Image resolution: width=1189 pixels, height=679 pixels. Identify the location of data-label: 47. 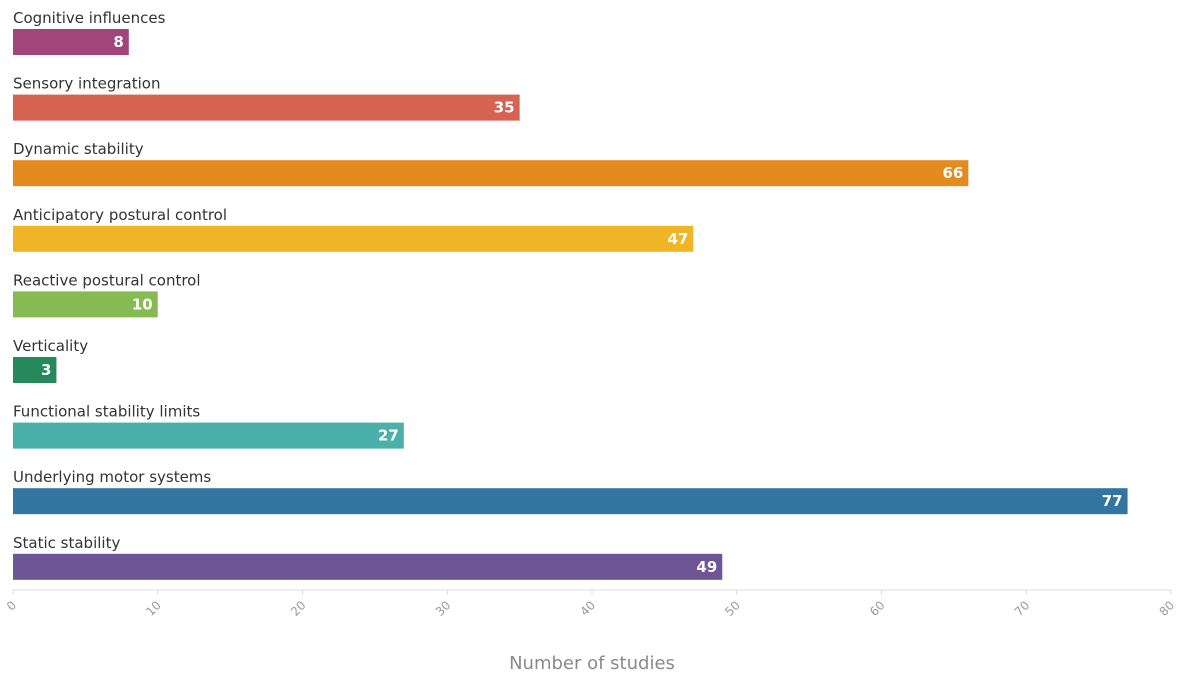
(677, 239).